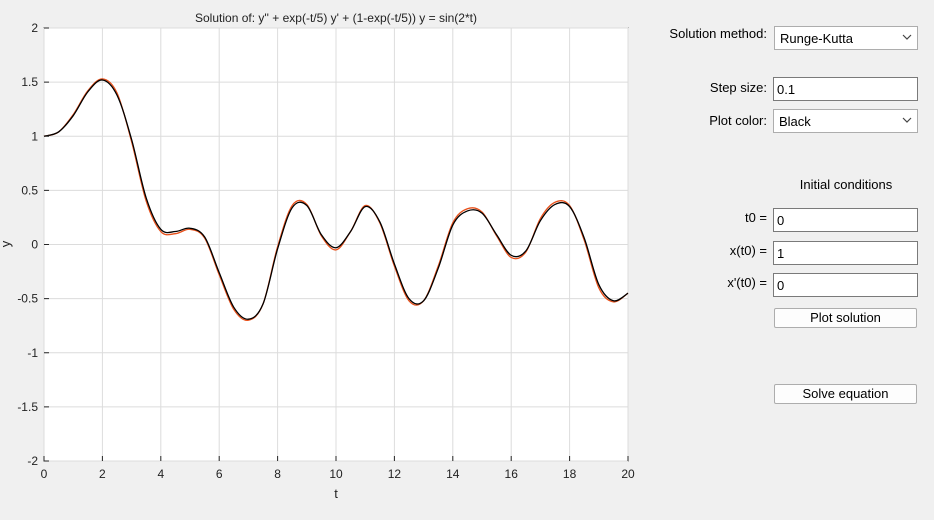 The width and height of the screenshot is (934, 520). I want to click on method-label: Solution method:, so click(718, 33).